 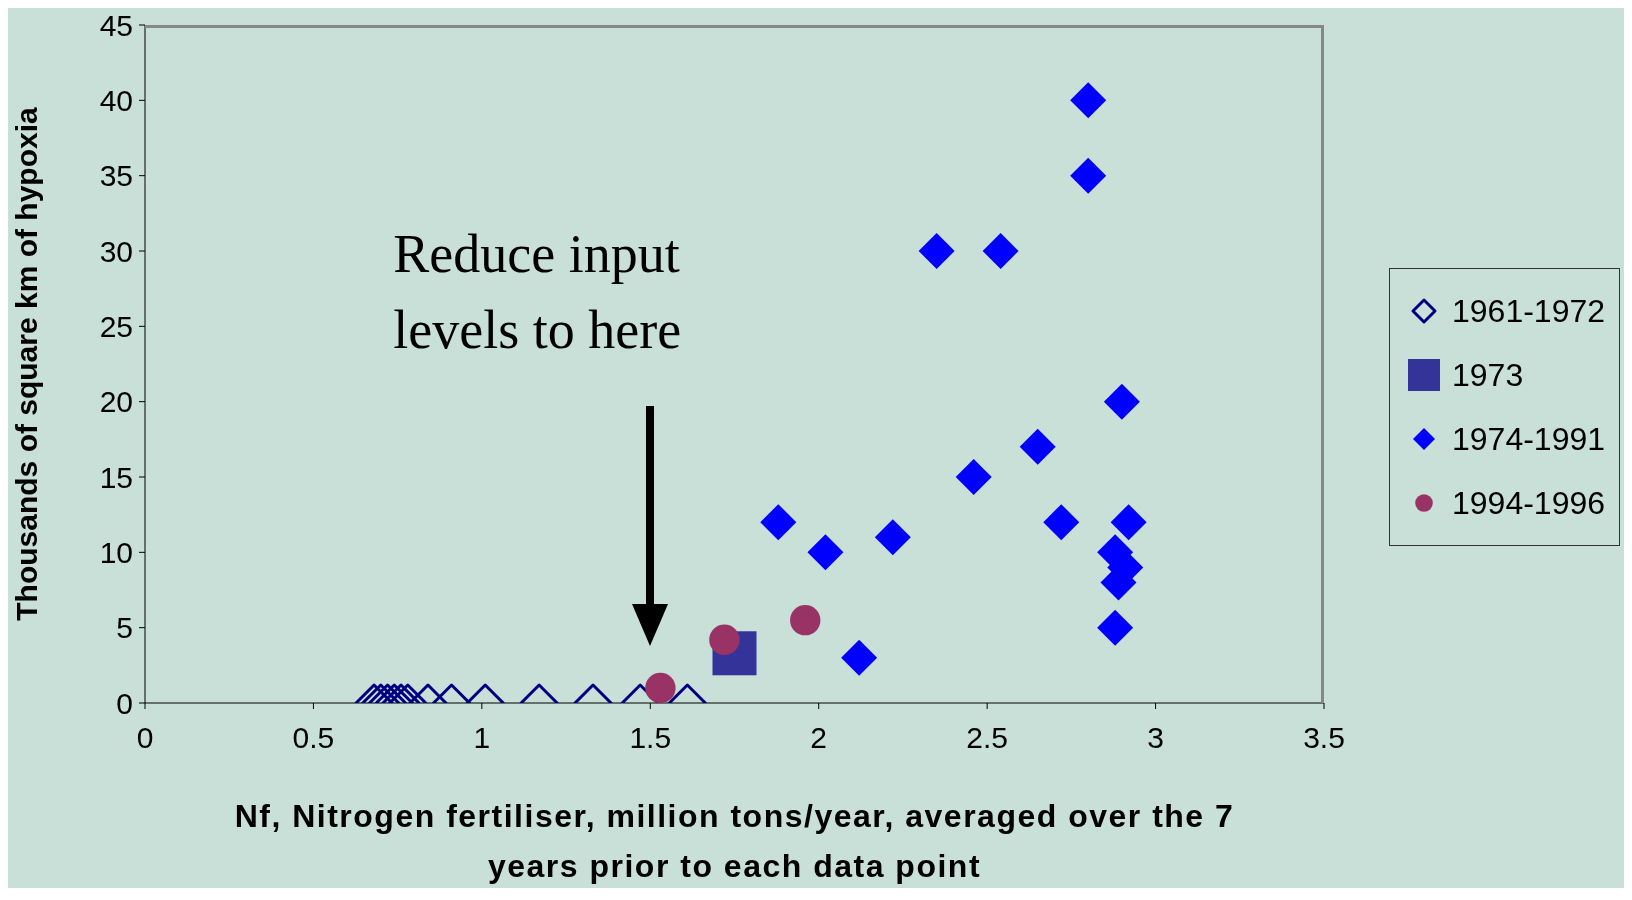 What do you see at coordinates (1529, 311) in the screenshot?
I see `legend-label: 1961-1972` at bounding box center [1529, 311].